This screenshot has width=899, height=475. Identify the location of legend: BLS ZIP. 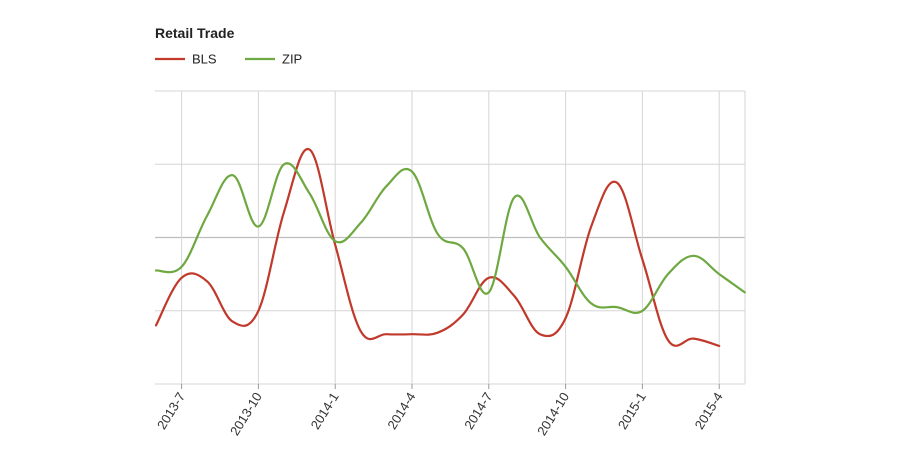
(228, 59).